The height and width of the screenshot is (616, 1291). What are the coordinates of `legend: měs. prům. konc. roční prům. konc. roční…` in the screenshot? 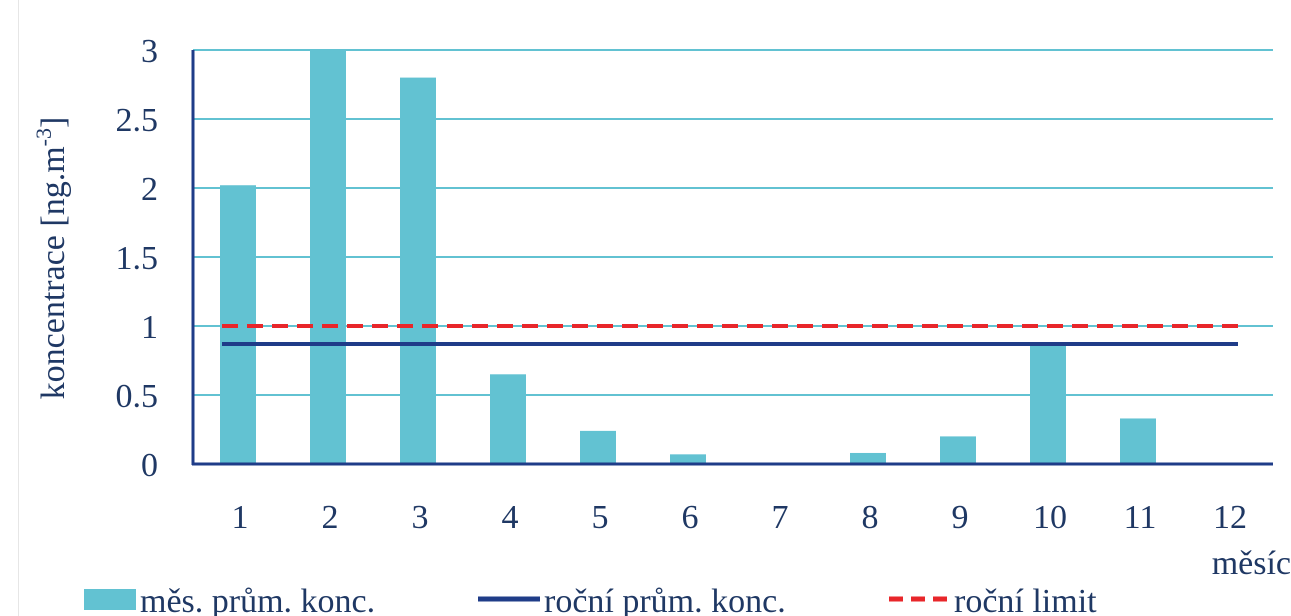 It's located at (590, 599).